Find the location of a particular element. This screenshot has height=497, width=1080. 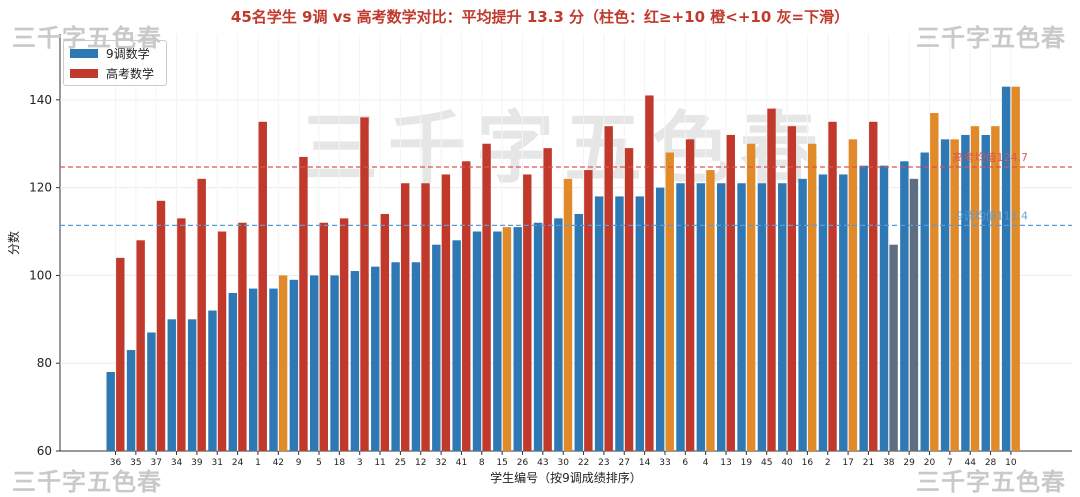

mean-line-label: 9调均值111.4 is located at coordinates (993, 215).